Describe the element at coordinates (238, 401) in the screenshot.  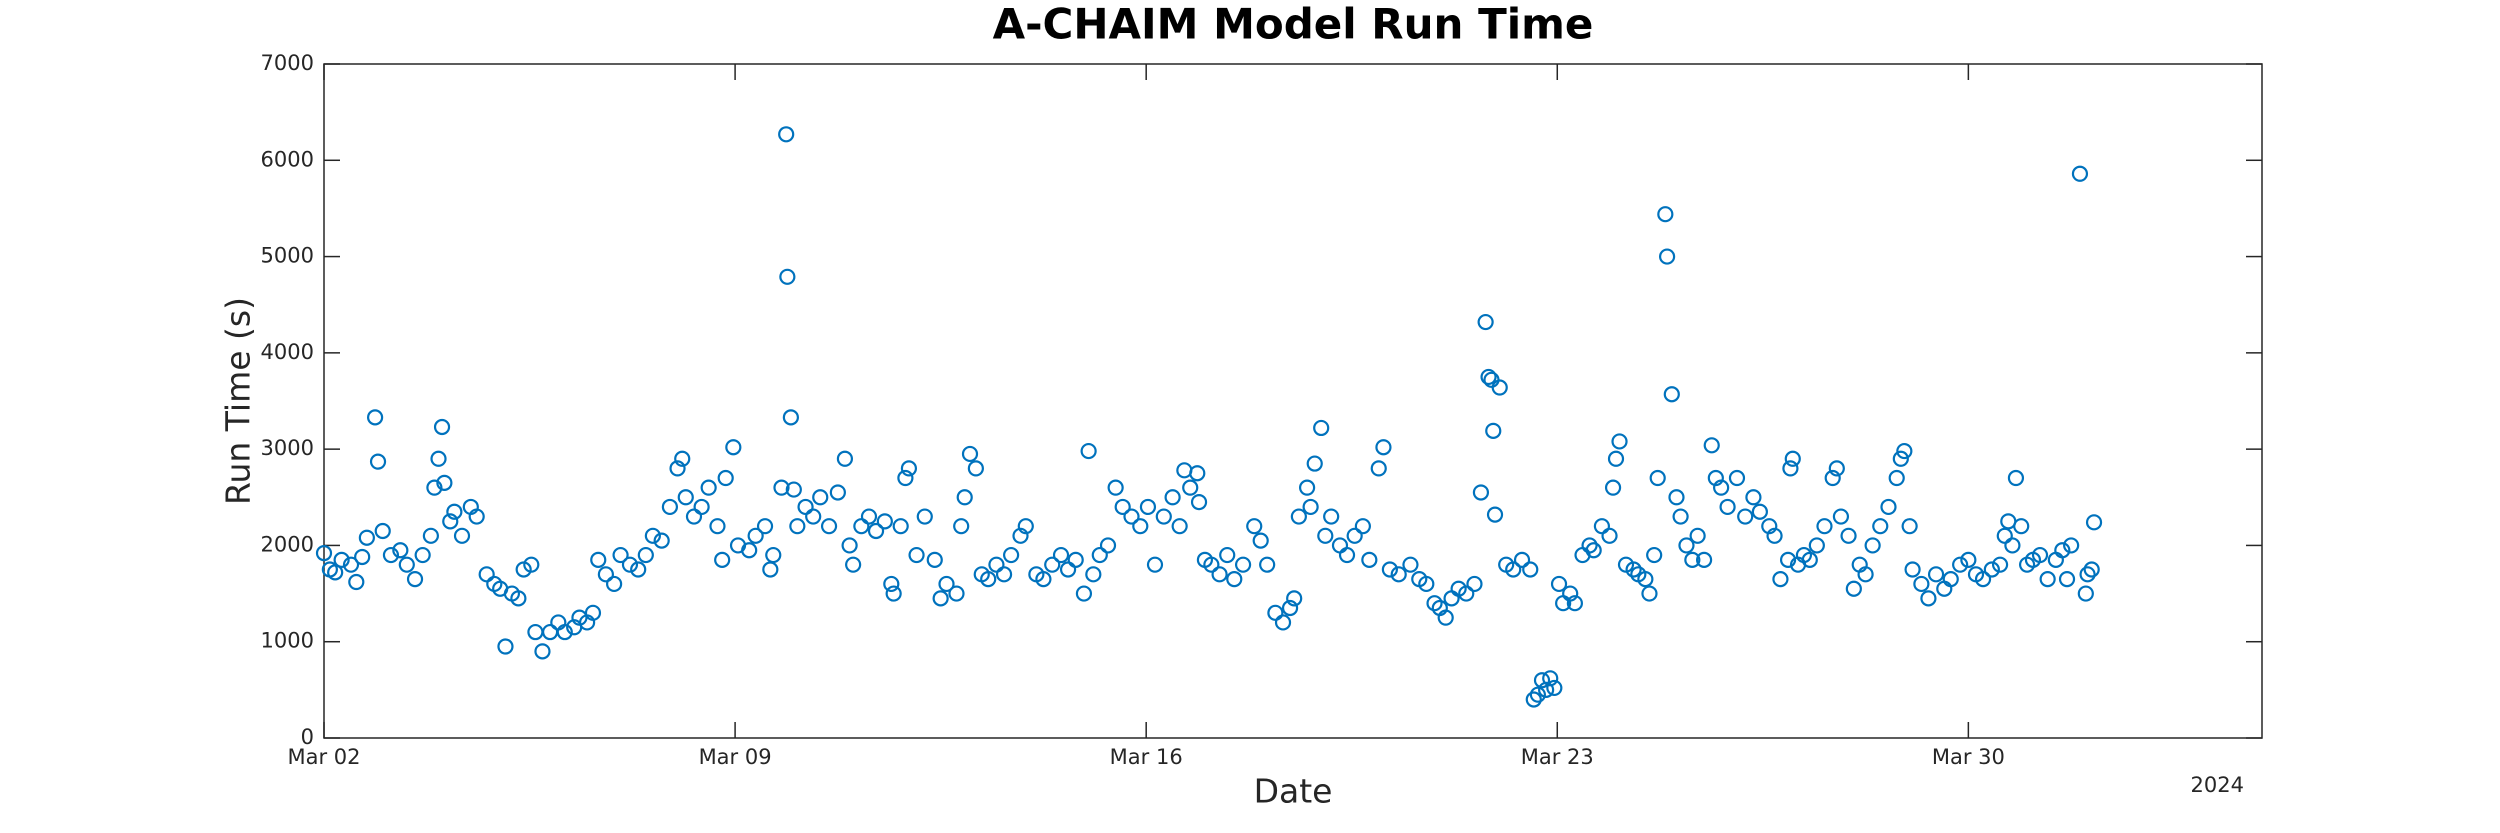
I see `y-axis-label: Run Time (s)` at that location.